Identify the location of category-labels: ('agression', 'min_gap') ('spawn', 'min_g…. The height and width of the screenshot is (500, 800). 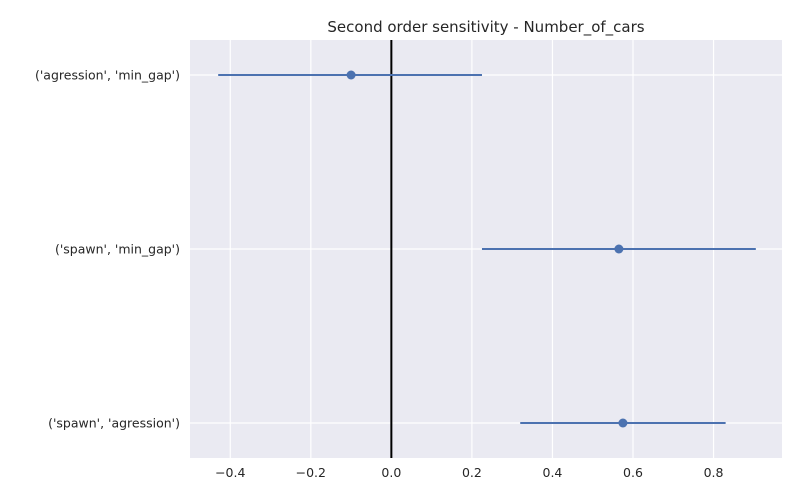
(107, 249).